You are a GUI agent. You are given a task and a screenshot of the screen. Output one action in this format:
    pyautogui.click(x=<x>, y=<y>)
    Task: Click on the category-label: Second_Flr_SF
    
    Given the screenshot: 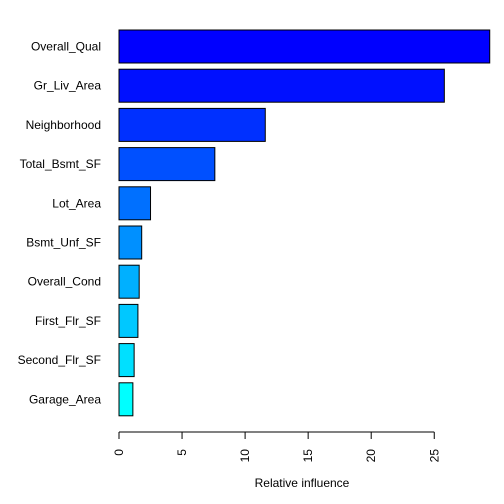 What is the action you would take?
    pyautogui.click(x=59, y=360)
    